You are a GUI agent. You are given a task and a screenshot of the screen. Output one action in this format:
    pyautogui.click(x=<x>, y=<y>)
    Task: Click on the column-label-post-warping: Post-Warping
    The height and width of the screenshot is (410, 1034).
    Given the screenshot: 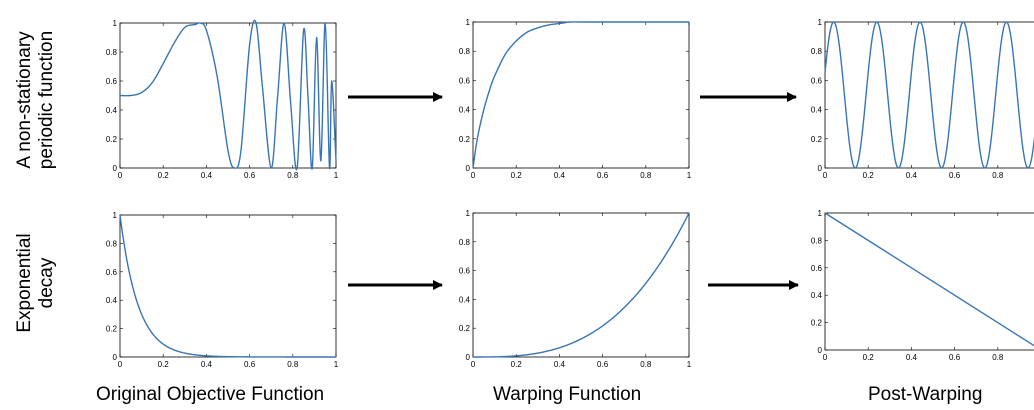 What is the action you would take?
    pyautogui.click(x=925, y=394)
    